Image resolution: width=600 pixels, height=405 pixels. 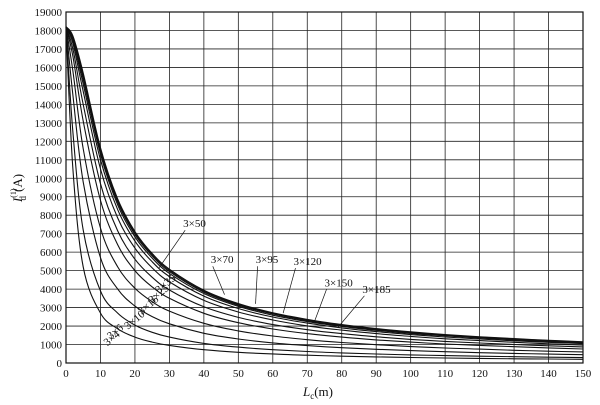 I want to click on y-tick-label: 9000, so click(x=51, y=198).